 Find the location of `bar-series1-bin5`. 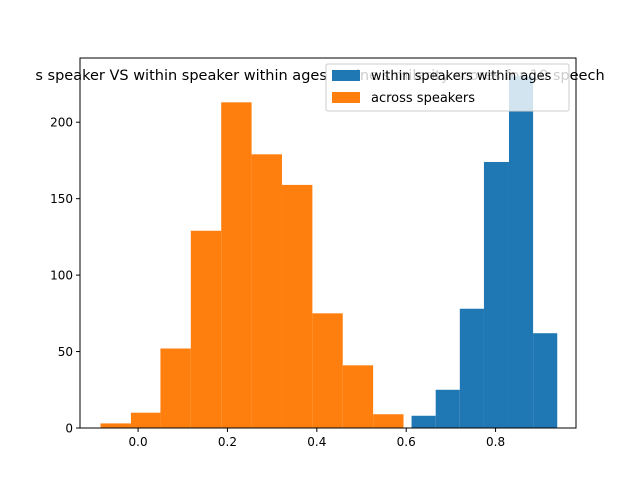

bar-series1-bin5 is located at coordinates (266, 291).